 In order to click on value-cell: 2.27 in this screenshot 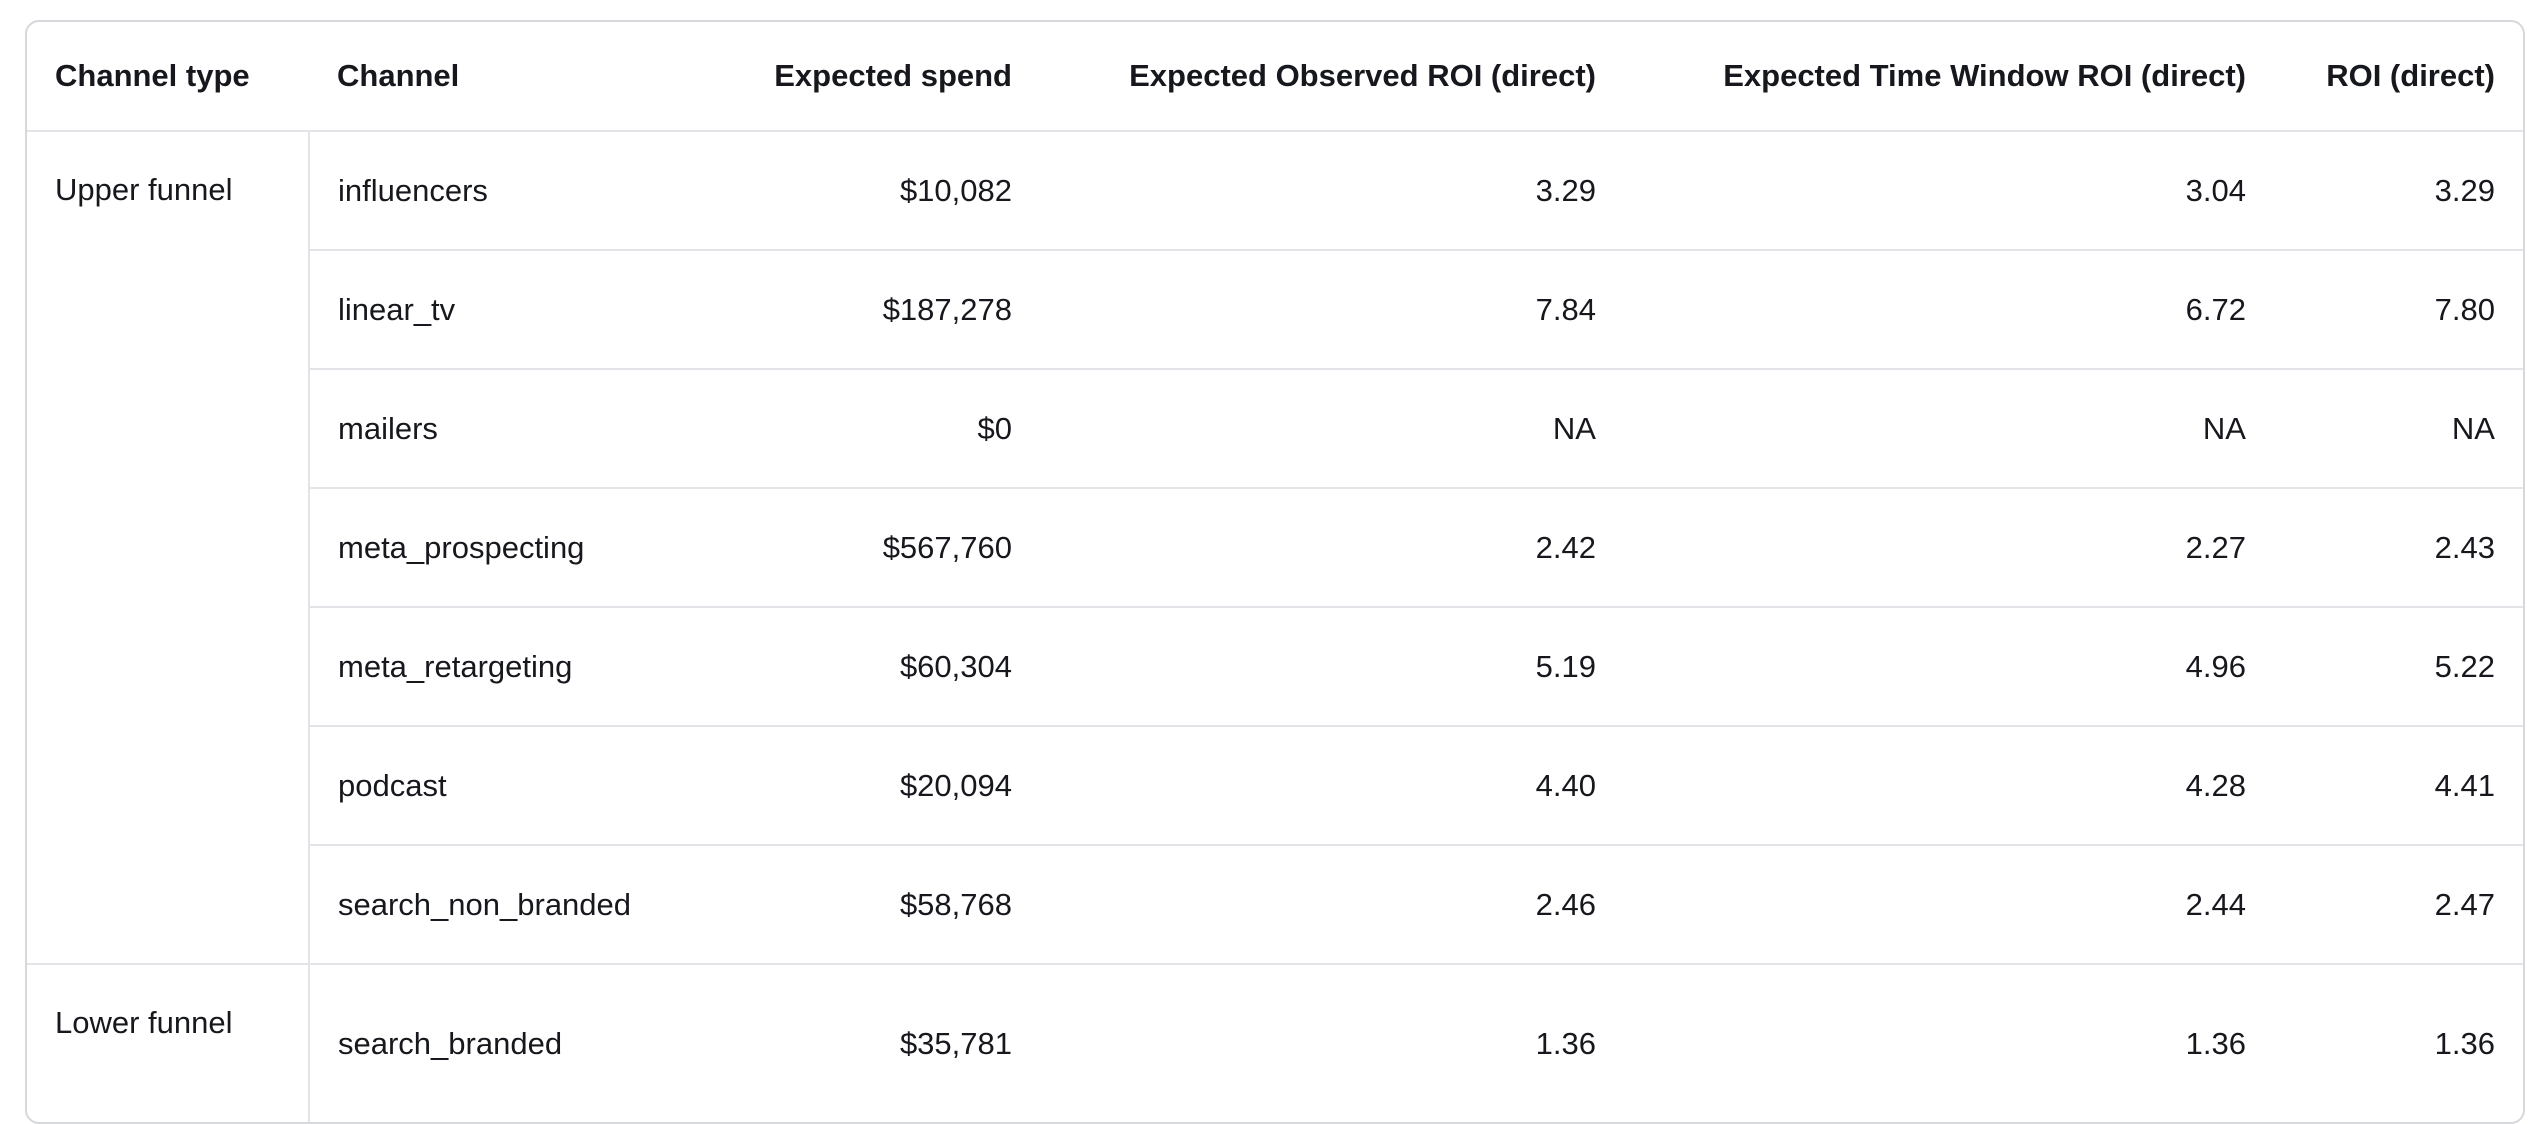, I will do `click(1949, 547)`.